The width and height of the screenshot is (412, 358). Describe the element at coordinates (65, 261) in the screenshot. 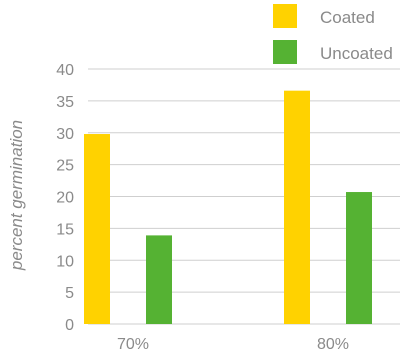

I see `y-tick-label: 10` at that location.